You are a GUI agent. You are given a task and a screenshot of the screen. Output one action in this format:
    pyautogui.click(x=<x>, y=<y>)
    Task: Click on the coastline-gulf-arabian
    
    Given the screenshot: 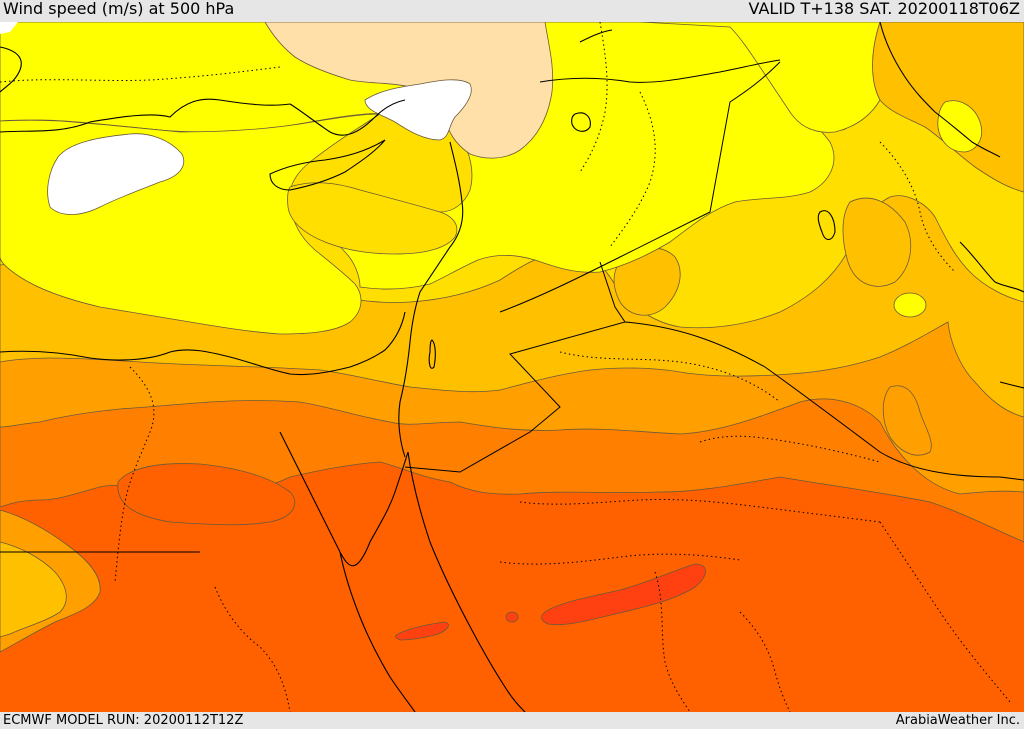 What is the action you would take?
    pyautogui.click(x=1011, y=385)
    